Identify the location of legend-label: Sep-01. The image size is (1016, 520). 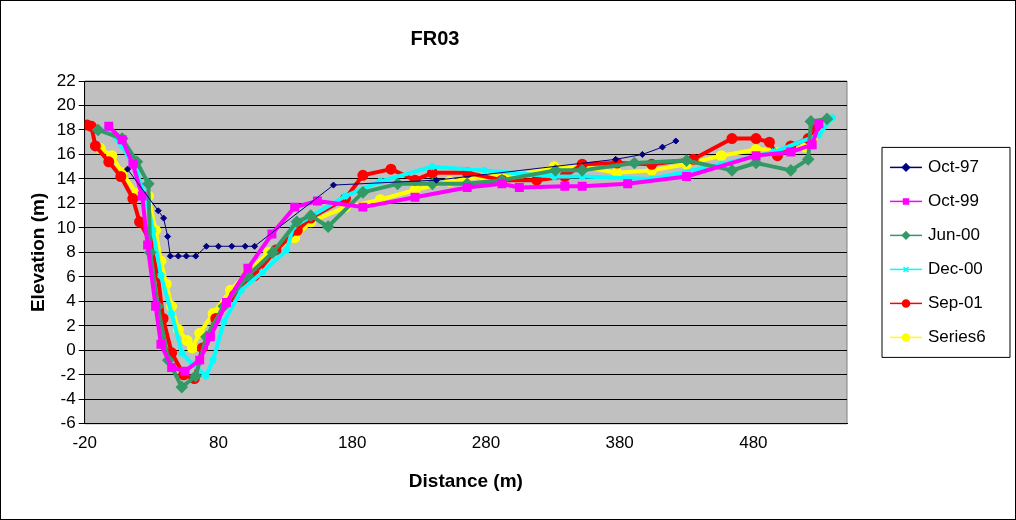
(955, 303).